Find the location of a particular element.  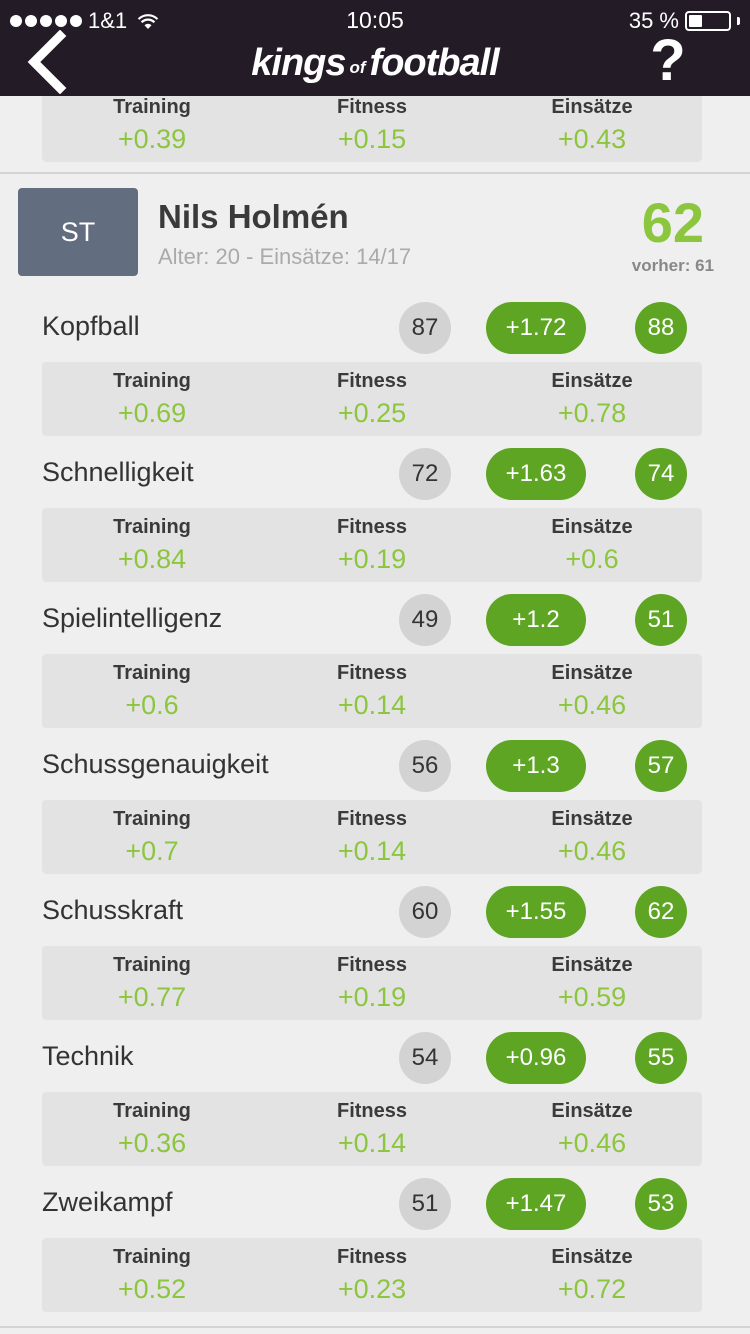

previous-skill-value: 72 is located at coordinates (425, 474).